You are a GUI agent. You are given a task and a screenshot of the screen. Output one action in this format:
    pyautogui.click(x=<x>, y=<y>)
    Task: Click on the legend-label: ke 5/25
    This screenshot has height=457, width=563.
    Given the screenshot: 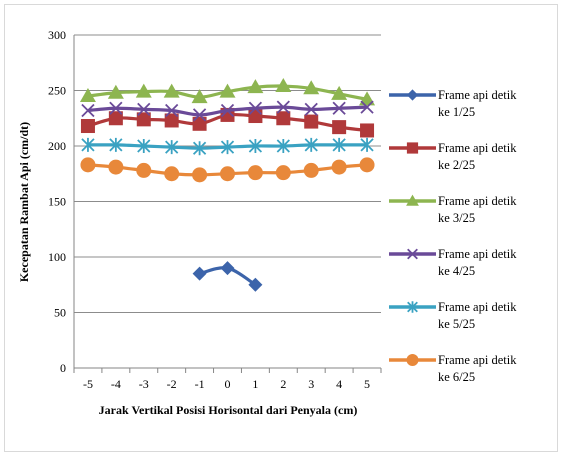 What is the action you would take?
    pyautogui.click(x=456, y=324)
    